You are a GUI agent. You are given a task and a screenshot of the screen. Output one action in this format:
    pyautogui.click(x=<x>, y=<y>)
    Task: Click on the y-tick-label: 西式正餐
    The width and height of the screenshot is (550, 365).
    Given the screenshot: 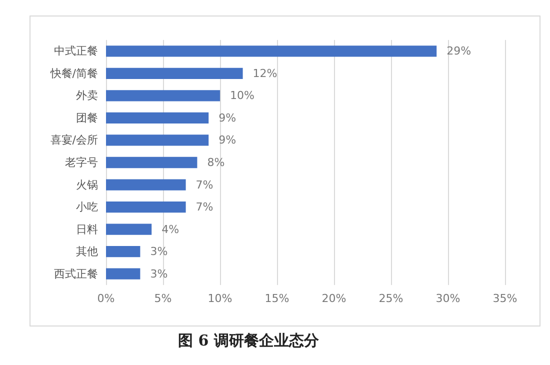 What is the action you would take?
    pyautogui.click(x=76, y=273)
    